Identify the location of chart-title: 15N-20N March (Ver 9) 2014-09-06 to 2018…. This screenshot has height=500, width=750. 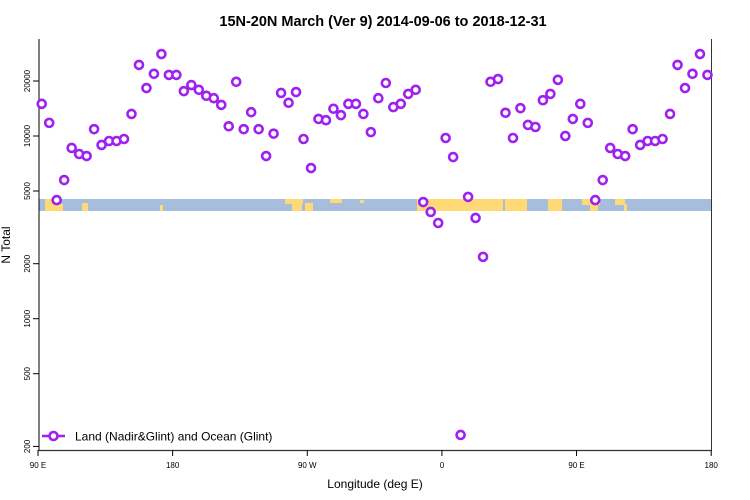
(382, 22).